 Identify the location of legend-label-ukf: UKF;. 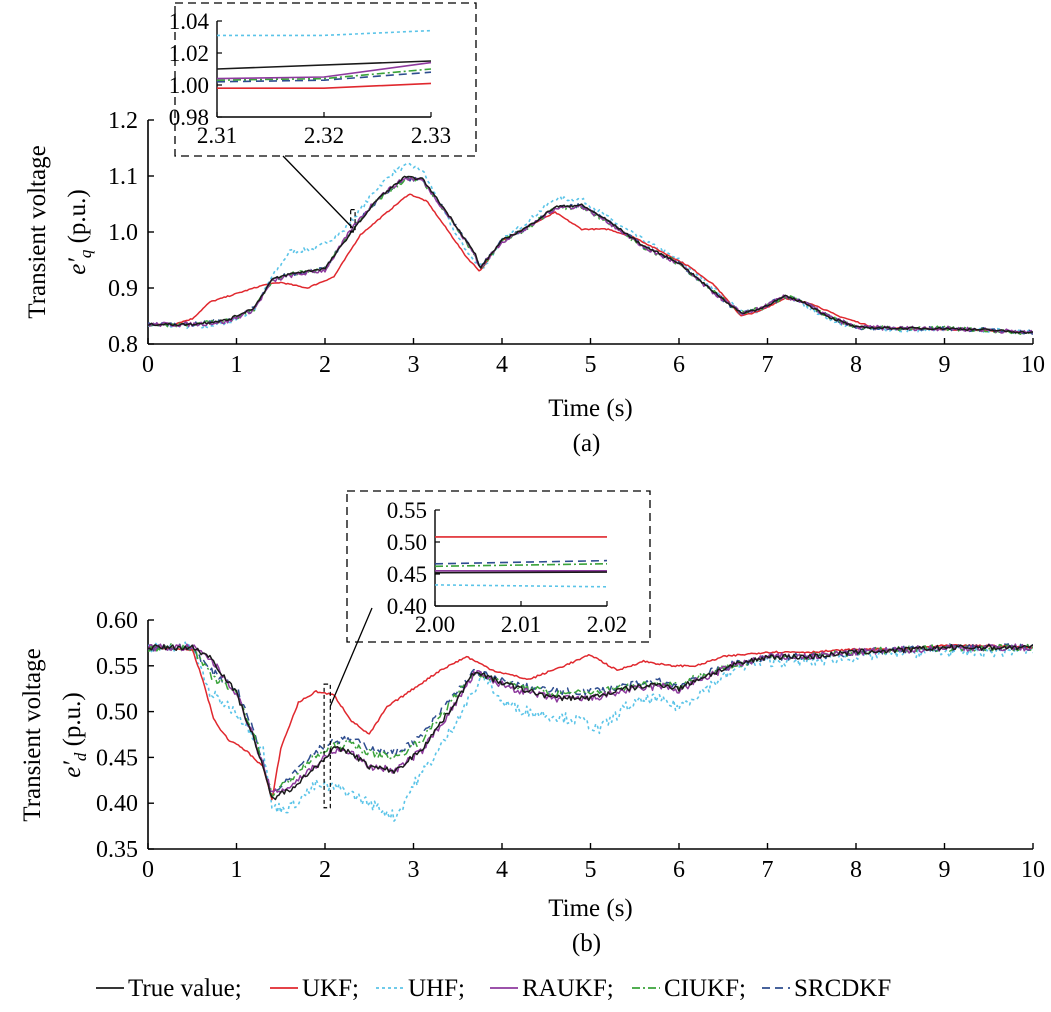
(330, 988).